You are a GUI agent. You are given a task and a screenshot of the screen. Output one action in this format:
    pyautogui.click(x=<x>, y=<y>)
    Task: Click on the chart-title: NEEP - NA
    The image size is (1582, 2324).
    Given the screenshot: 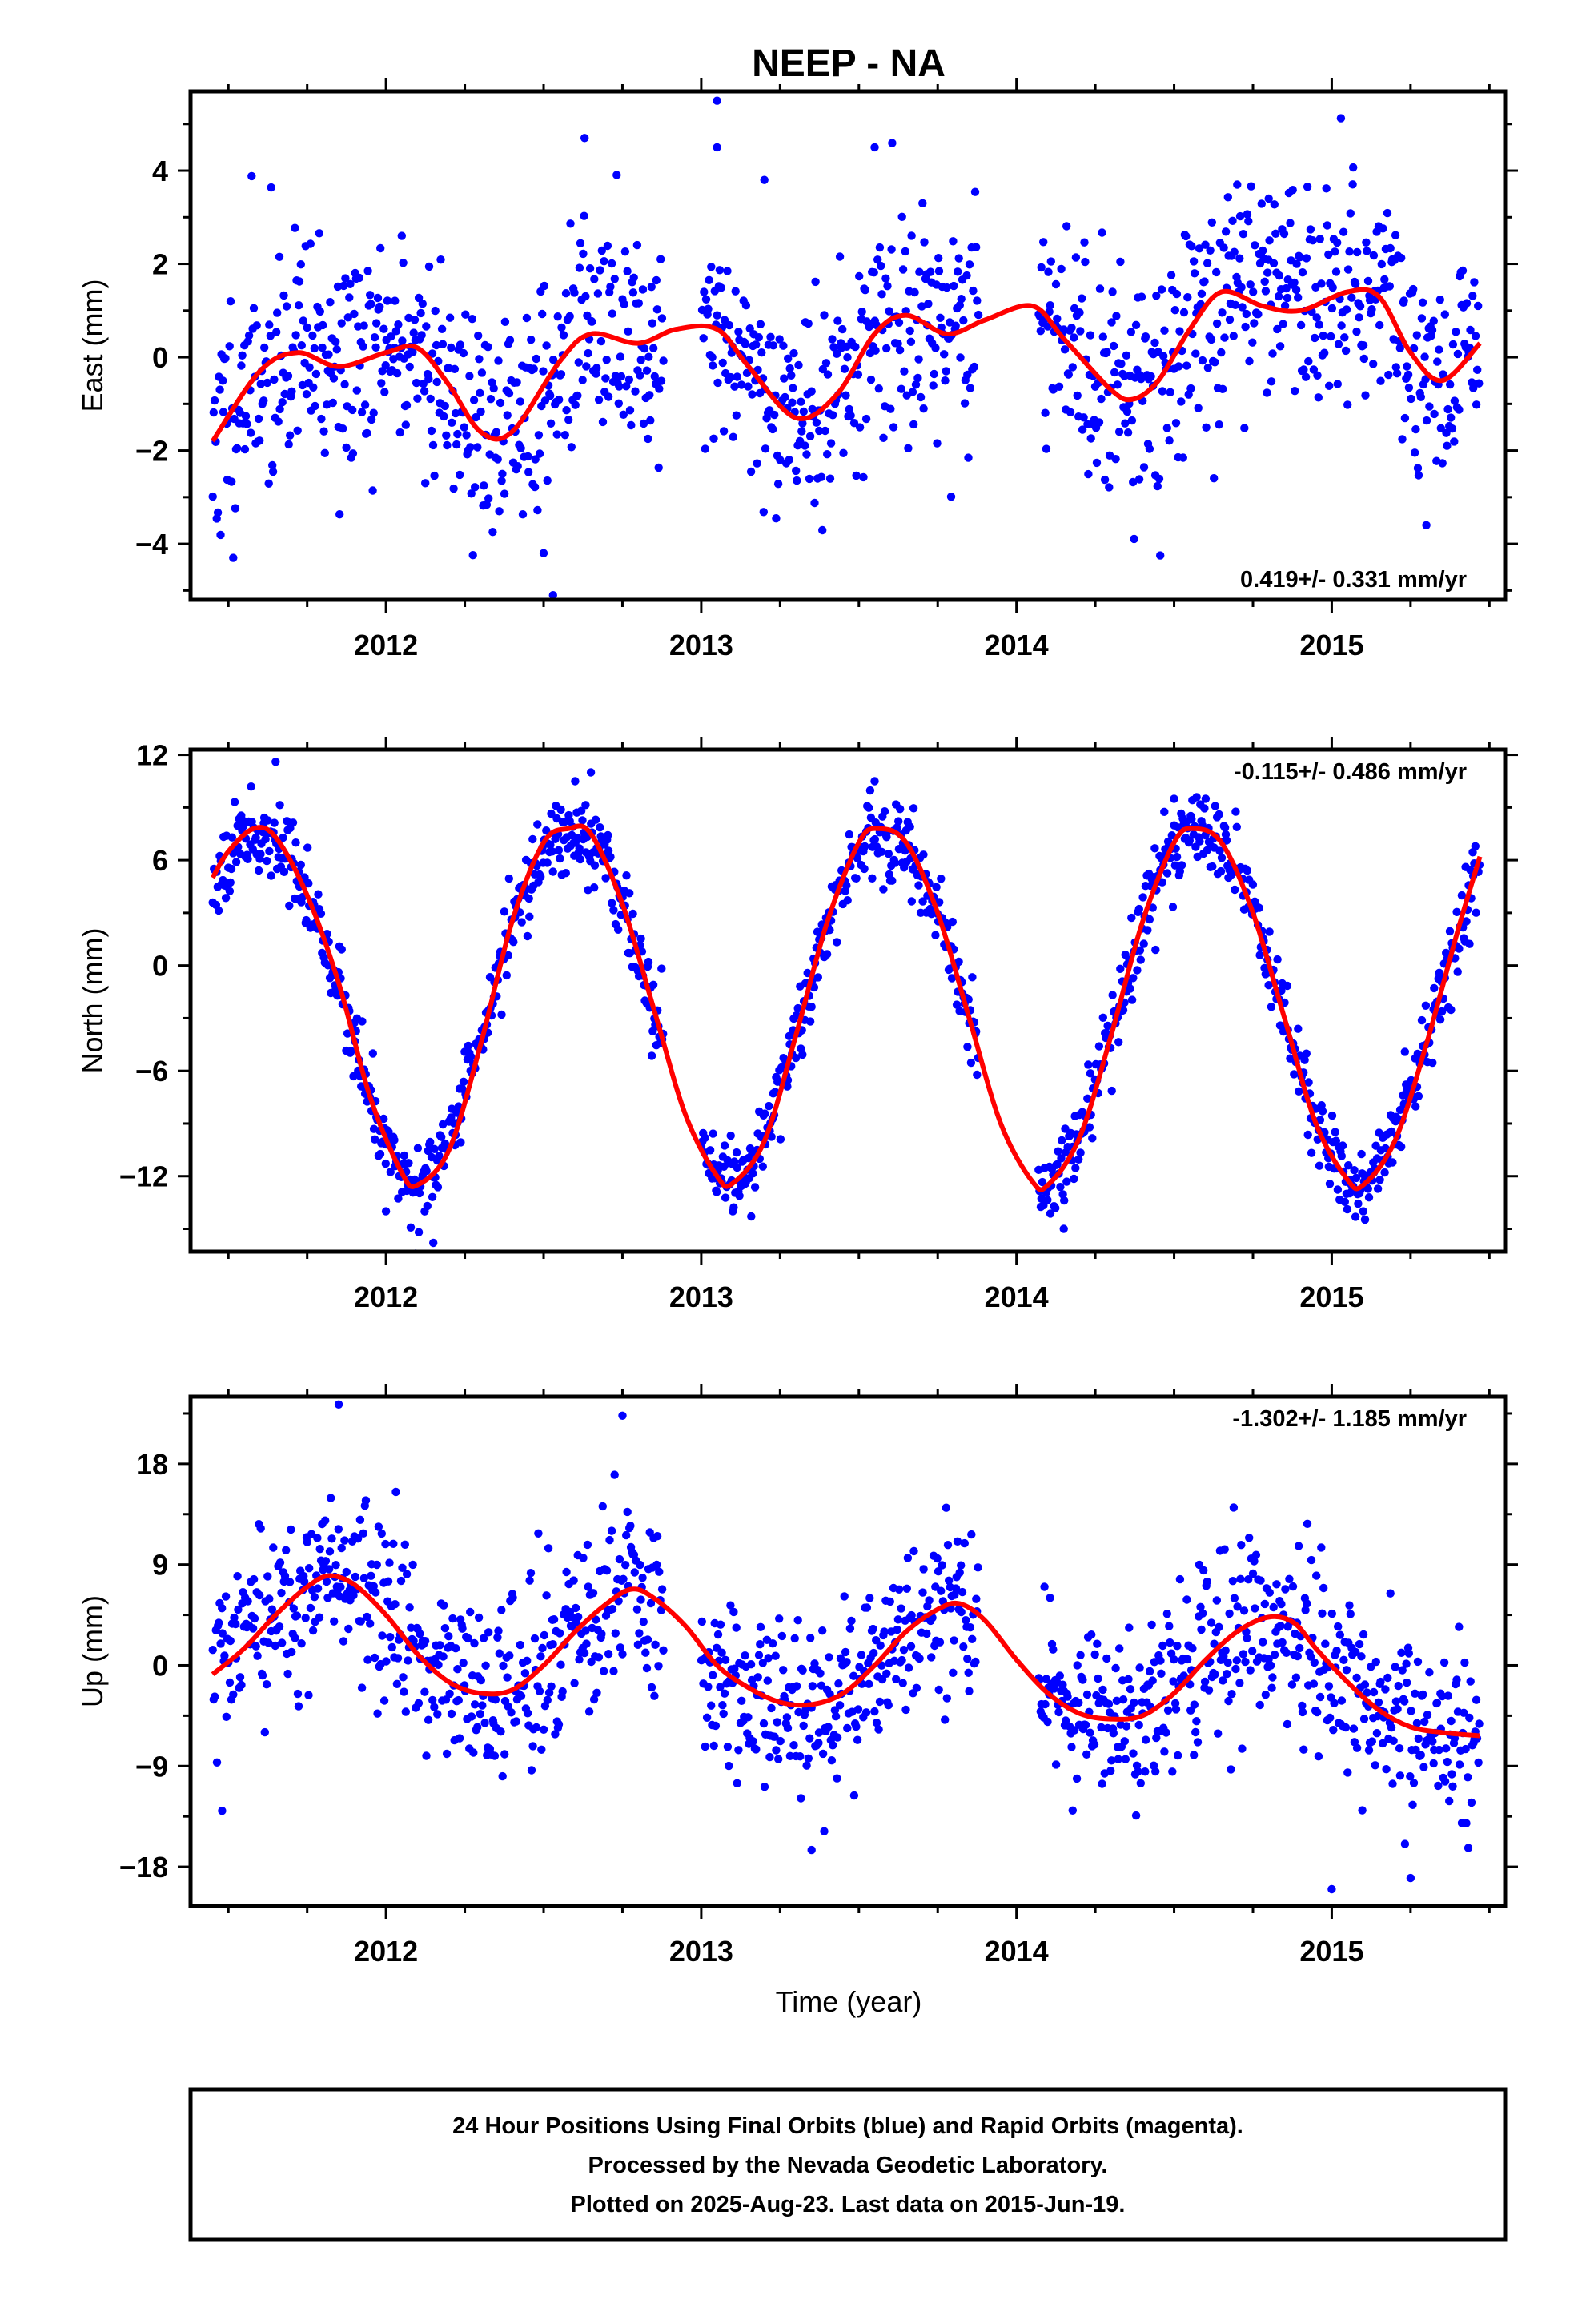 What is the action you would take?
    pyautogui.click(x=849, y=63)
    